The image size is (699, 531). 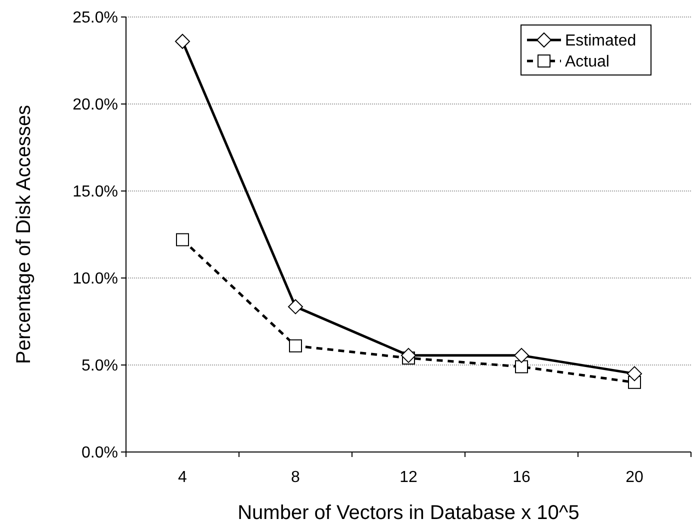 What do you see at coordinates (600, 41) in the screenshot?
I see `legend-label: Estimated` at bounding box center [600, 41].